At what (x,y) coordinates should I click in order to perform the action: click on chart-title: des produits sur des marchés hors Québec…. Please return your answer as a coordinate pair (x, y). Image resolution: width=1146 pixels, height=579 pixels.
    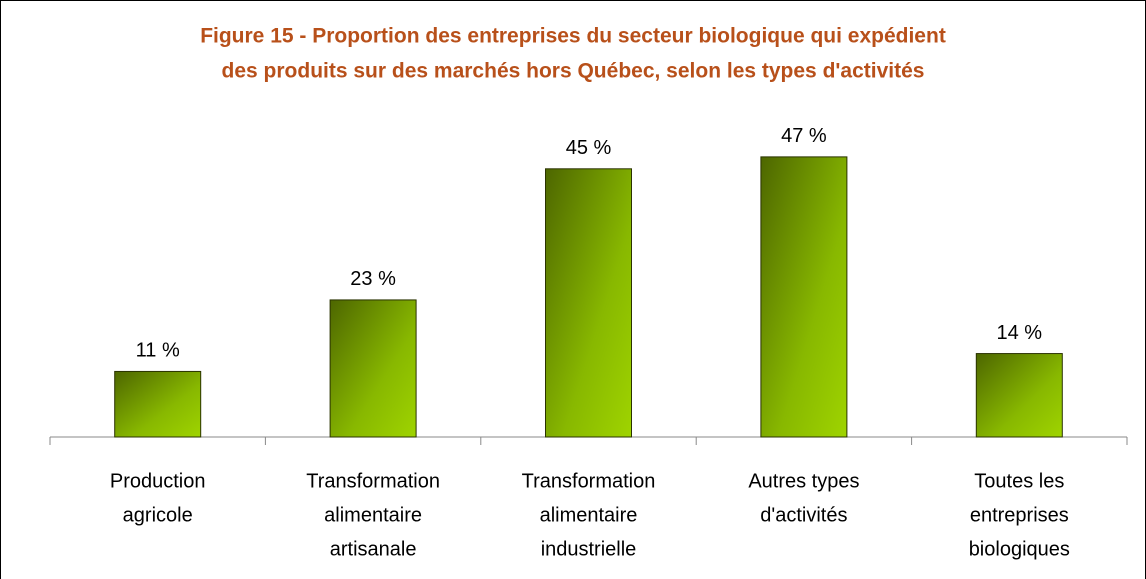
    Looking at the image, I should click on (573, 71).